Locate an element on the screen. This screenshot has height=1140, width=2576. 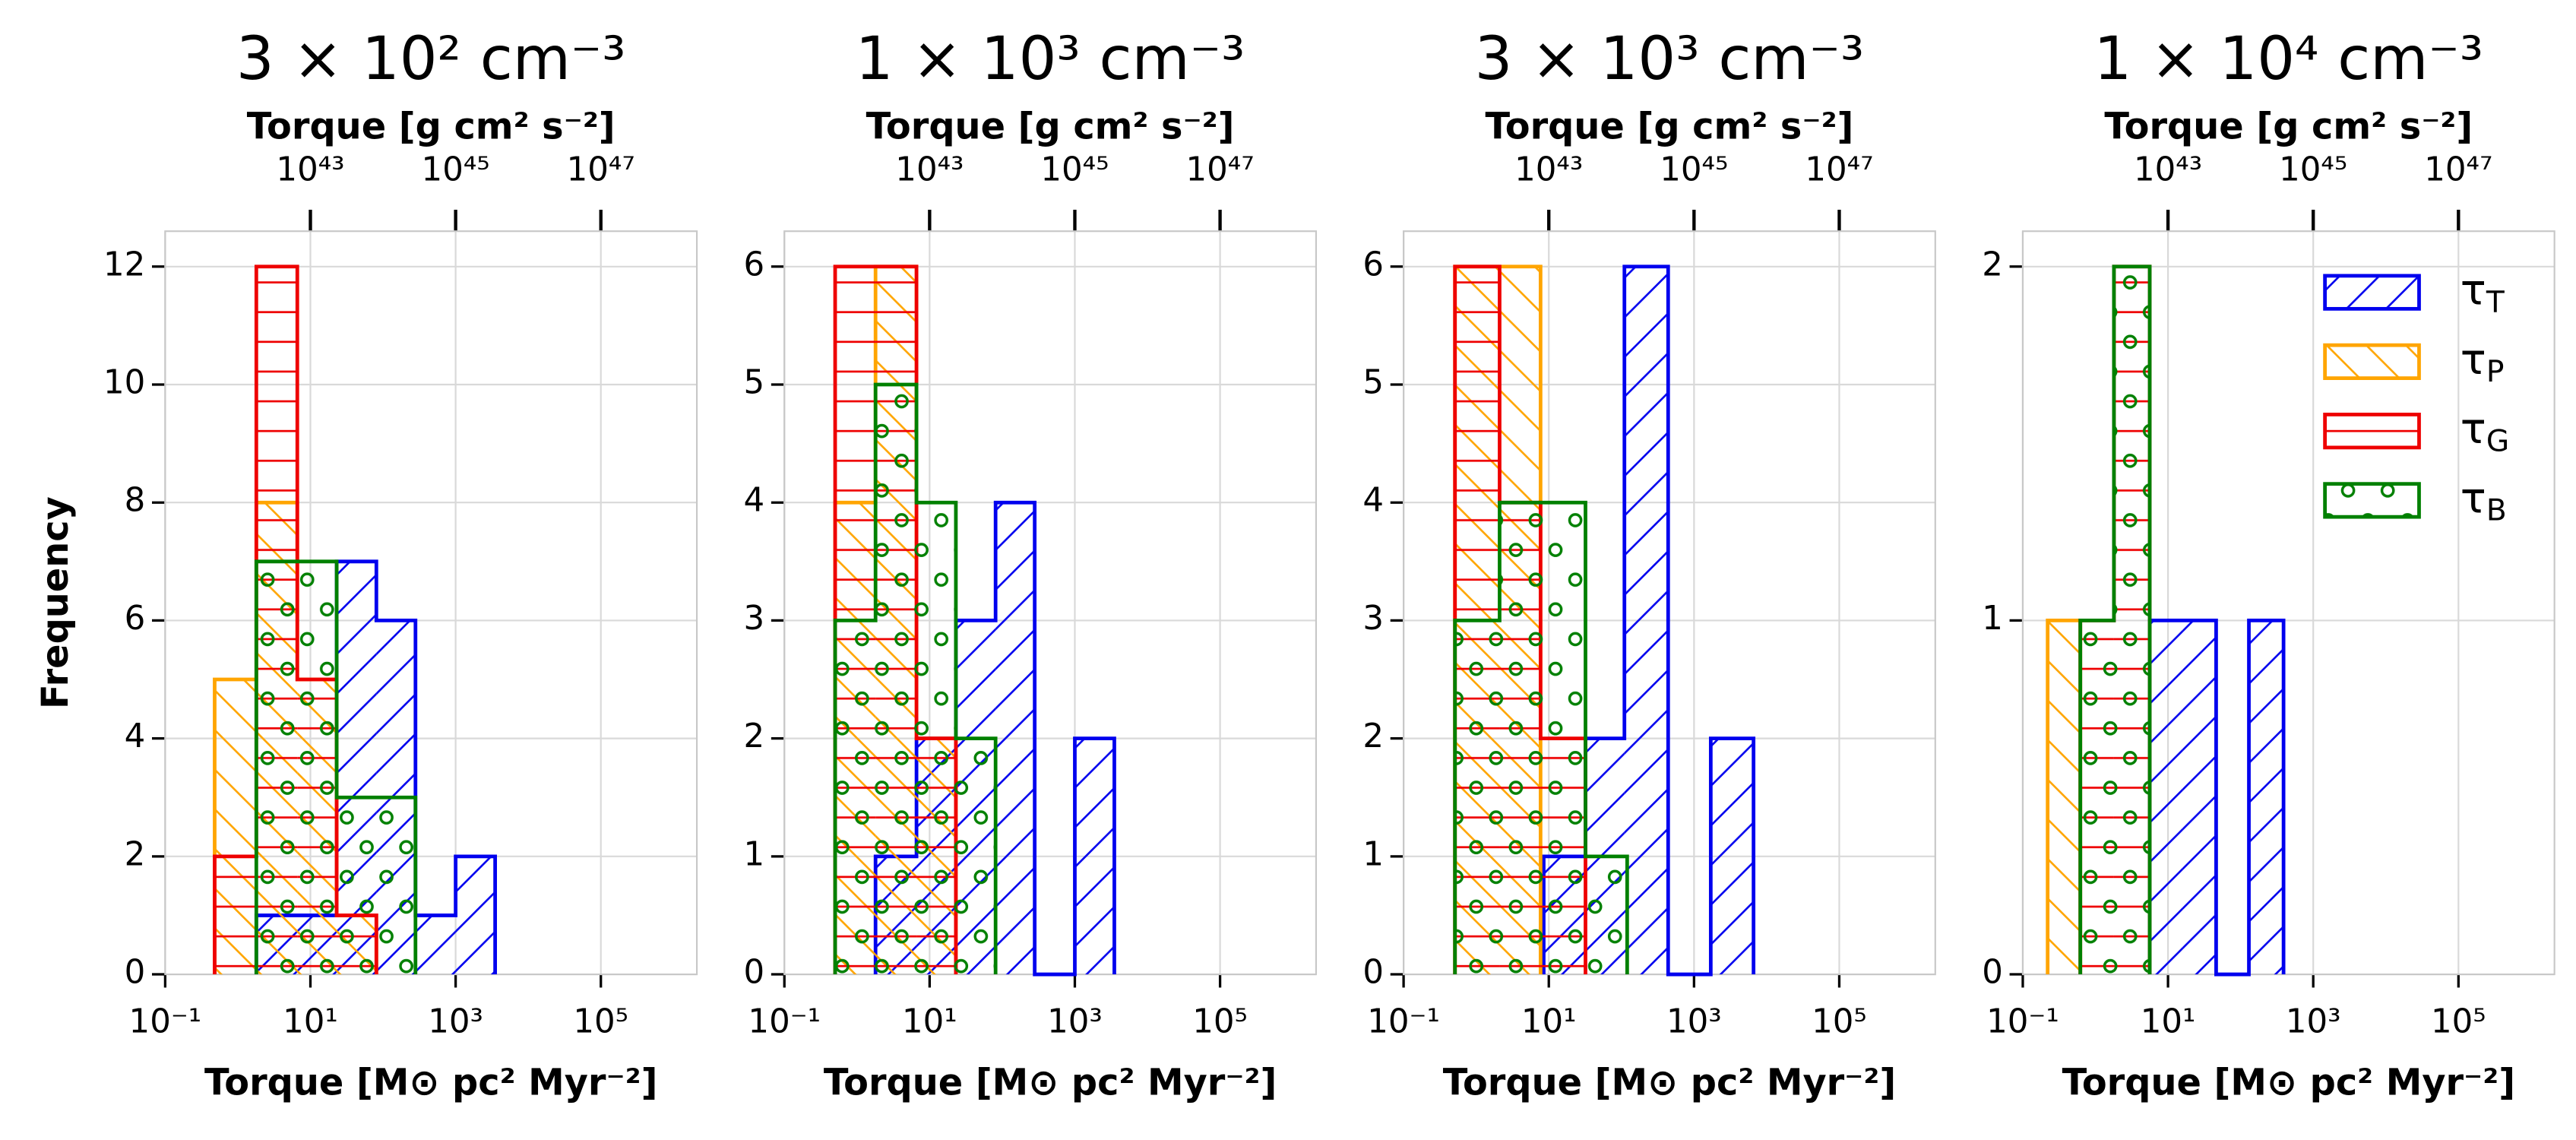
legend-label: τP is located at coordinates (2482, 361).